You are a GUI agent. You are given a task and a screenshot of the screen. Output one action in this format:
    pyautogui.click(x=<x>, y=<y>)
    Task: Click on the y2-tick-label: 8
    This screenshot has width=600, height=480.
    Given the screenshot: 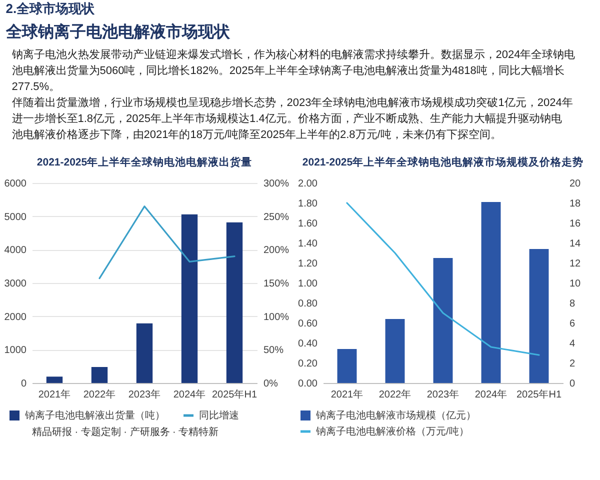 What is the action you would take?
    pyautogui.click(x=573, y=304)
    